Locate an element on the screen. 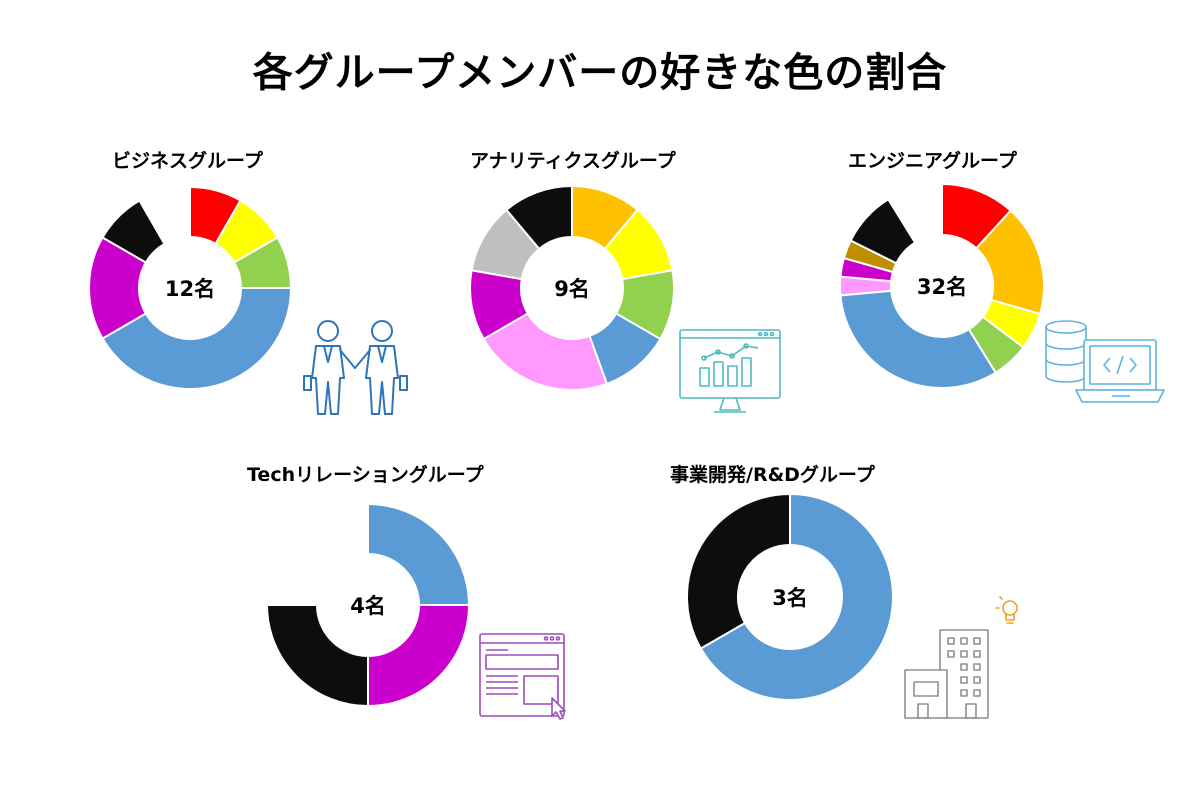 The height and width of the screenshot is (800, 1200). donut-slice-magenta is located at coordinates (419, 656).